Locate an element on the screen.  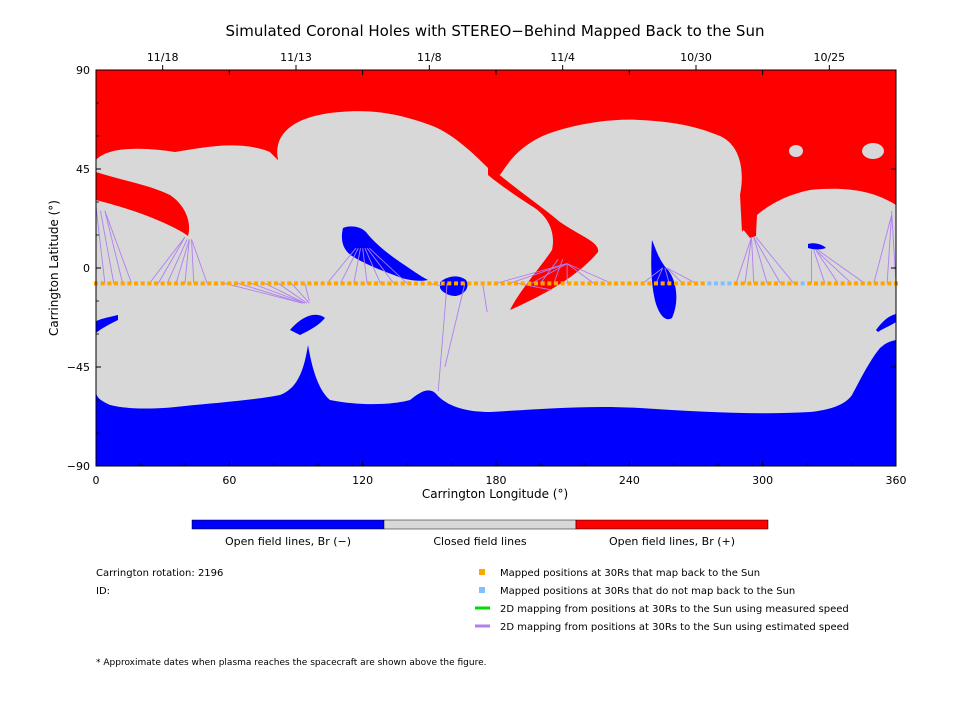
legend-marker-not-mapped is located at coordinates (482, 590).